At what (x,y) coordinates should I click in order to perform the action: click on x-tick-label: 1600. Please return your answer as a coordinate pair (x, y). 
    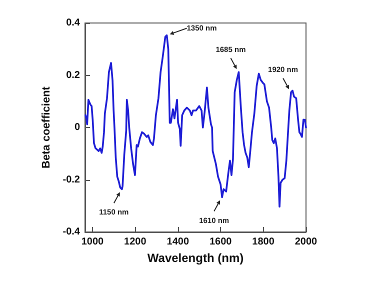
    Looking at the image, I should click on (220, 242).